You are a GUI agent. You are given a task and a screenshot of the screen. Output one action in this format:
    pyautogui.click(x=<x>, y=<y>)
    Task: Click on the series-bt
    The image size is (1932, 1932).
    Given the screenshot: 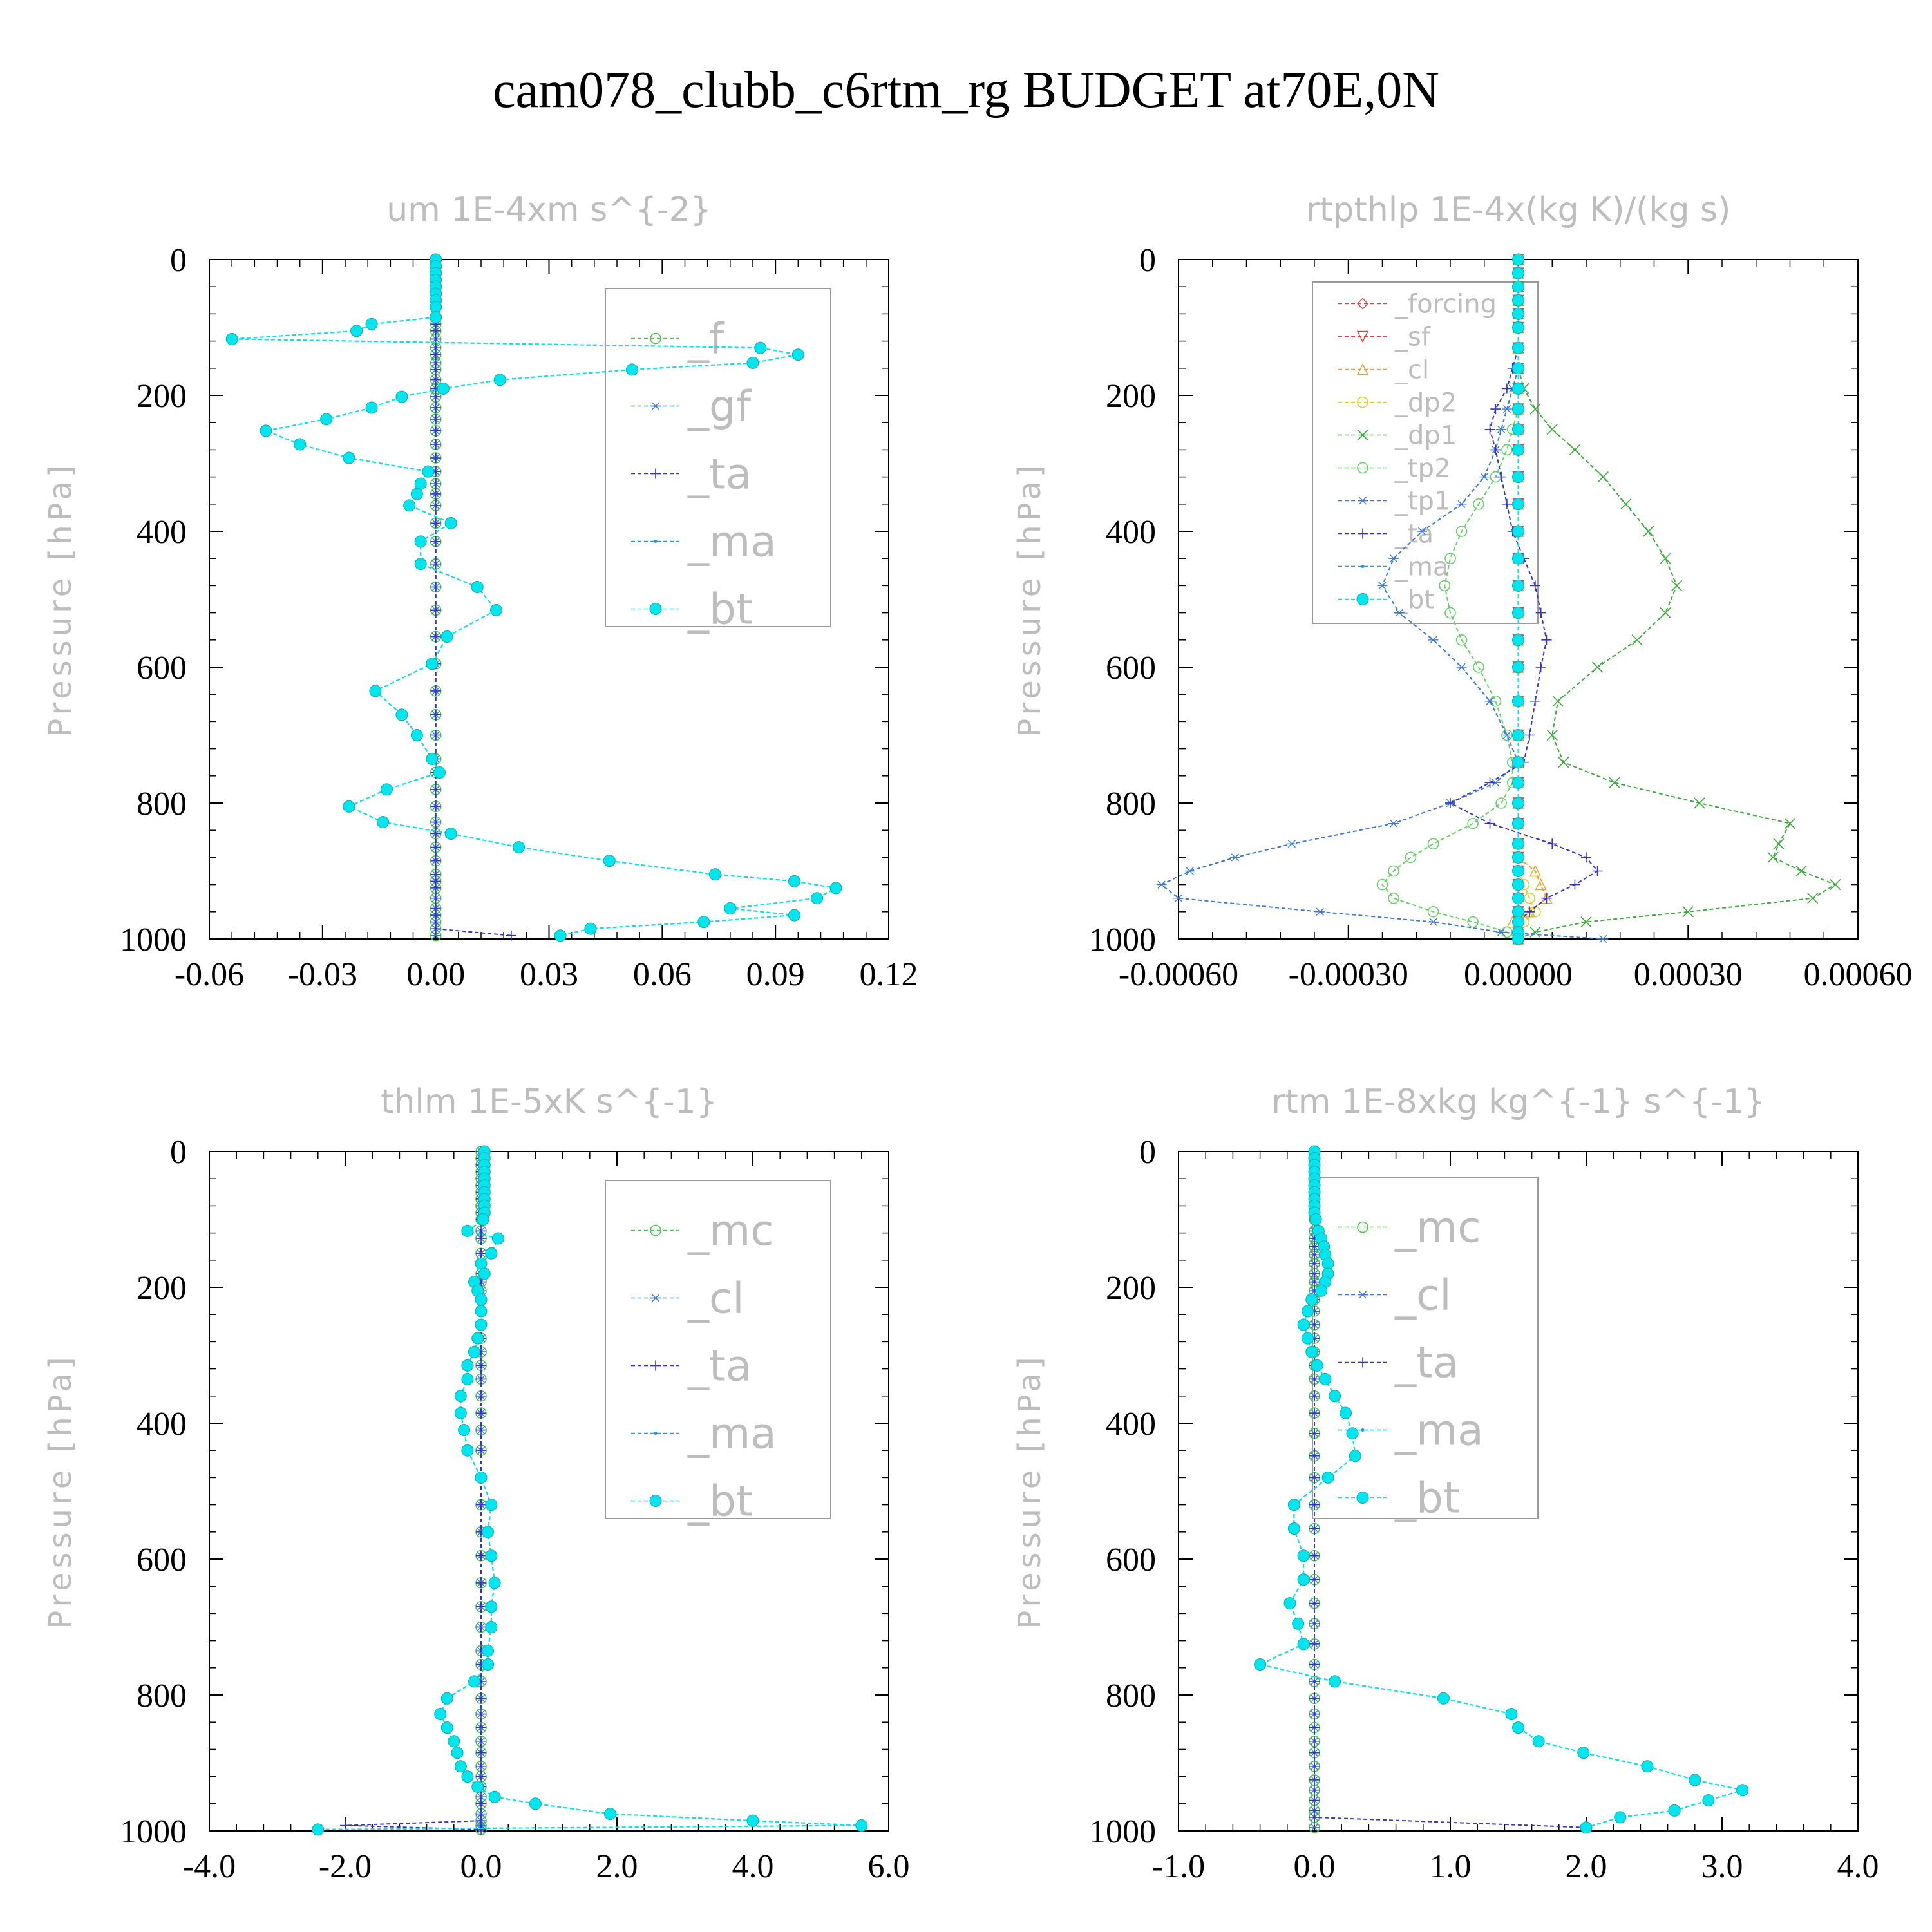 What is the action you would take?
    pyautogui.click(x=533, y=597)
    